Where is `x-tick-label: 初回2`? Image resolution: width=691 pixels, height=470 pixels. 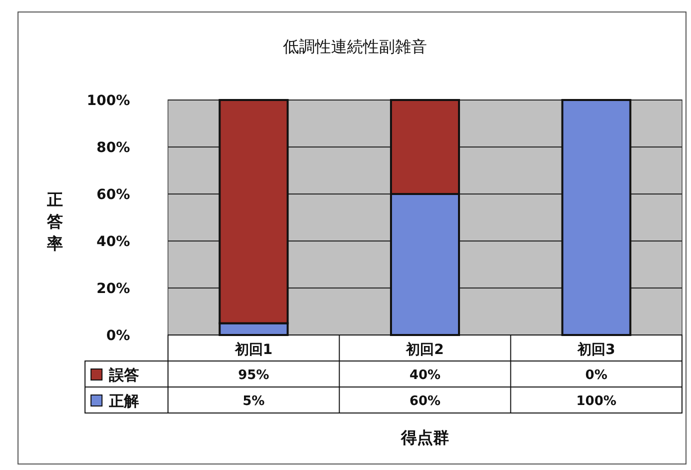
x-tick-label: 初回2 is located at coordinates (424, 349).